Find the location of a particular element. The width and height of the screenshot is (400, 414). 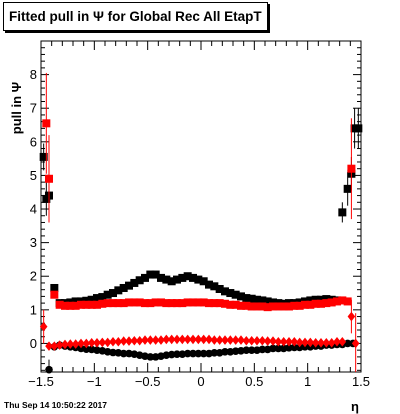

y-tick-label: 5 is located at coordinates (33, 175).